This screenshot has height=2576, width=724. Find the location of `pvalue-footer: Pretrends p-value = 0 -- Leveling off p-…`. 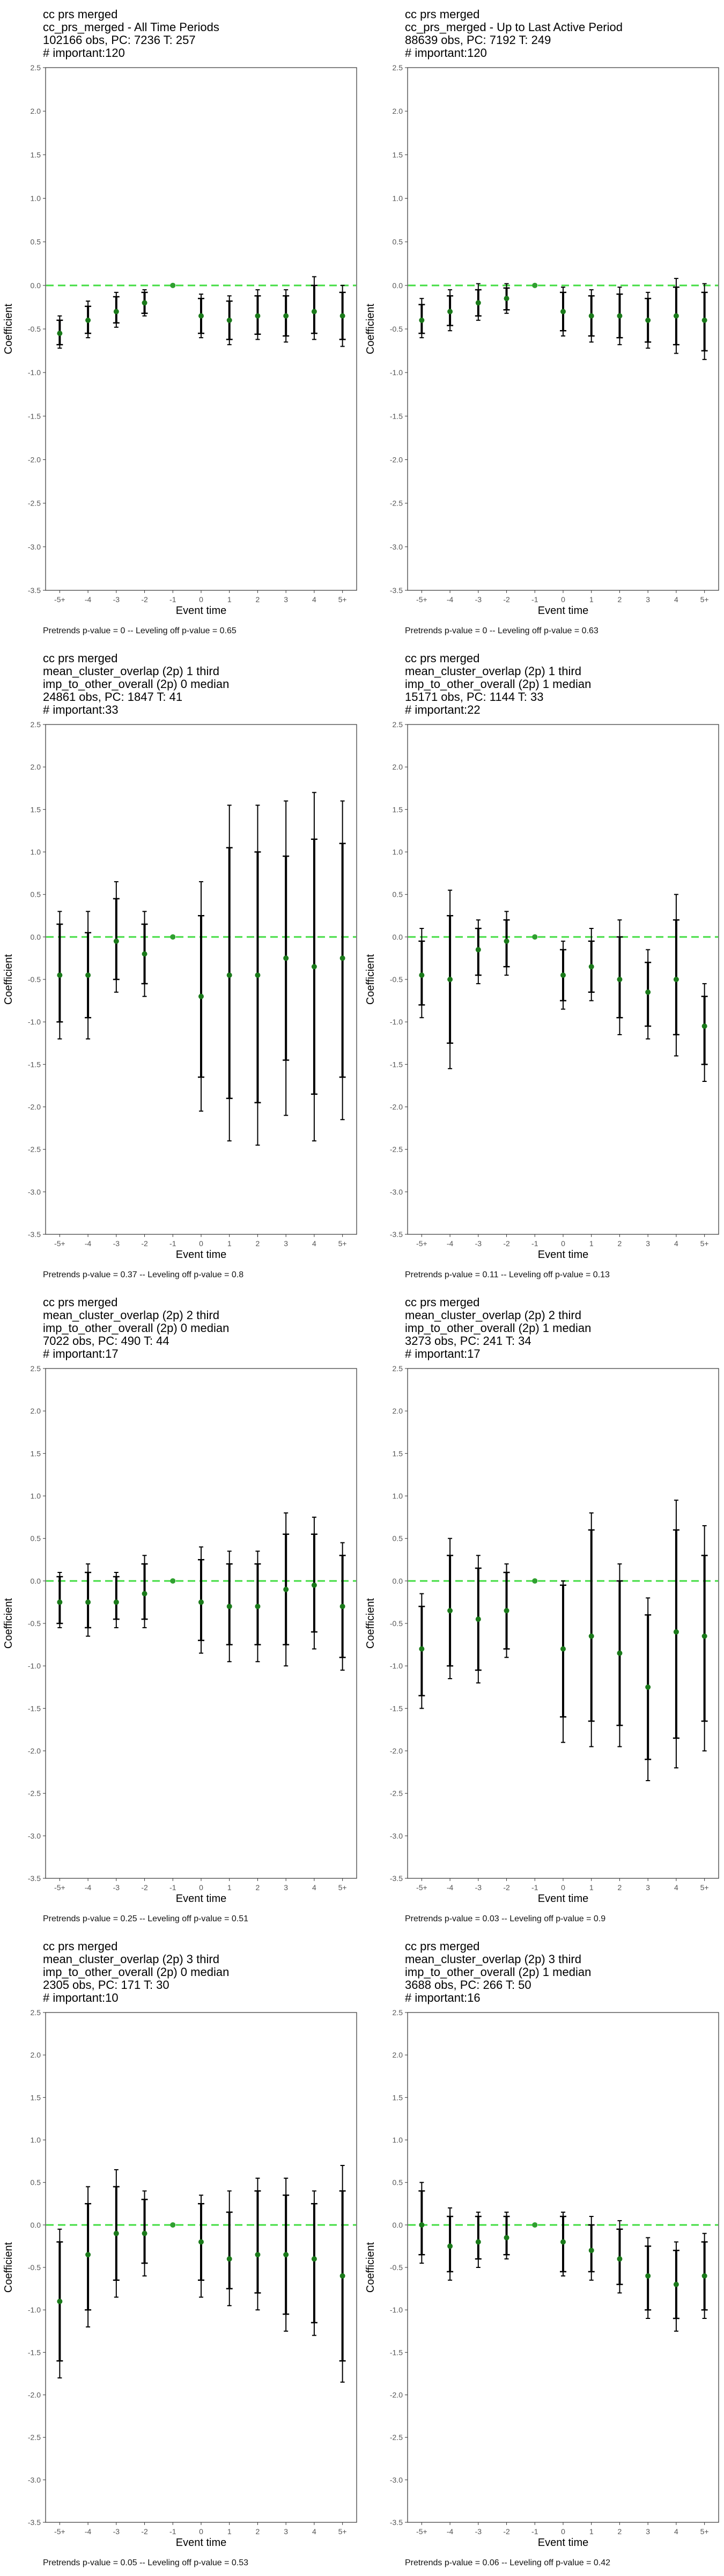

pvalue-footer: Pretrends p-value = 0 -- Leveling off p-… is located at coordinates (502, 630).